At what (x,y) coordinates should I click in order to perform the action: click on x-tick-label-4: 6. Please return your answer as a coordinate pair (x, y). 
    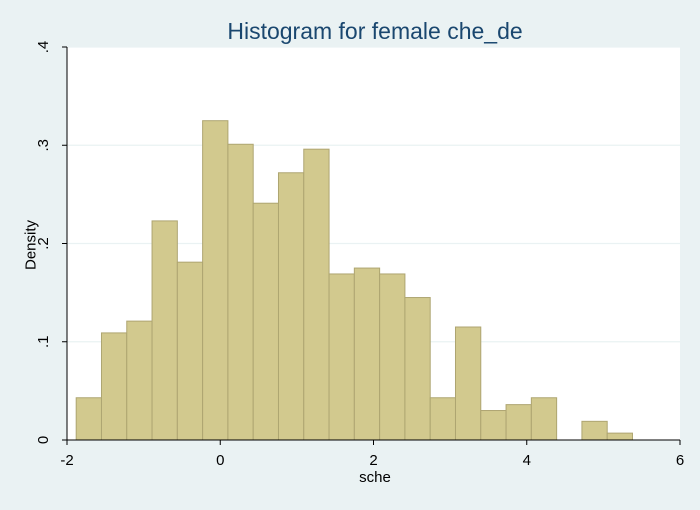
    Looking at the image, I should click on (680, 460).